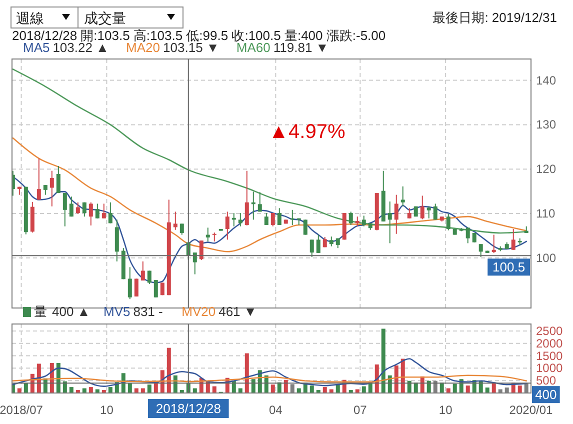 The image size is (573, 424). What do you see at coordinates (117, 311) in the screenshot?
I see `text: MV5` at bounding box center [117, 311].